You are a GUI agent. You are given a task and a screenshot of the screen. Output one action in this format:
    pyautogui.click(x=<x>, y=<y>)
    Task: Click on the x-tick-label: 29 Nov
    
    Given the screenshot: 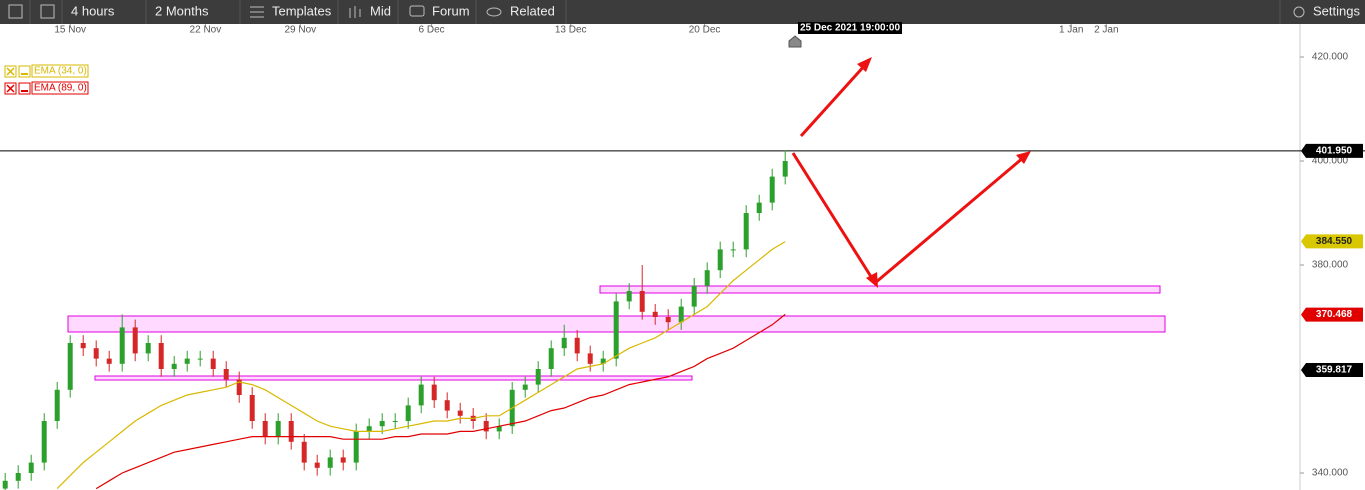 What is the action you would take?
    pyautogui.click(x=300, y=30)
    